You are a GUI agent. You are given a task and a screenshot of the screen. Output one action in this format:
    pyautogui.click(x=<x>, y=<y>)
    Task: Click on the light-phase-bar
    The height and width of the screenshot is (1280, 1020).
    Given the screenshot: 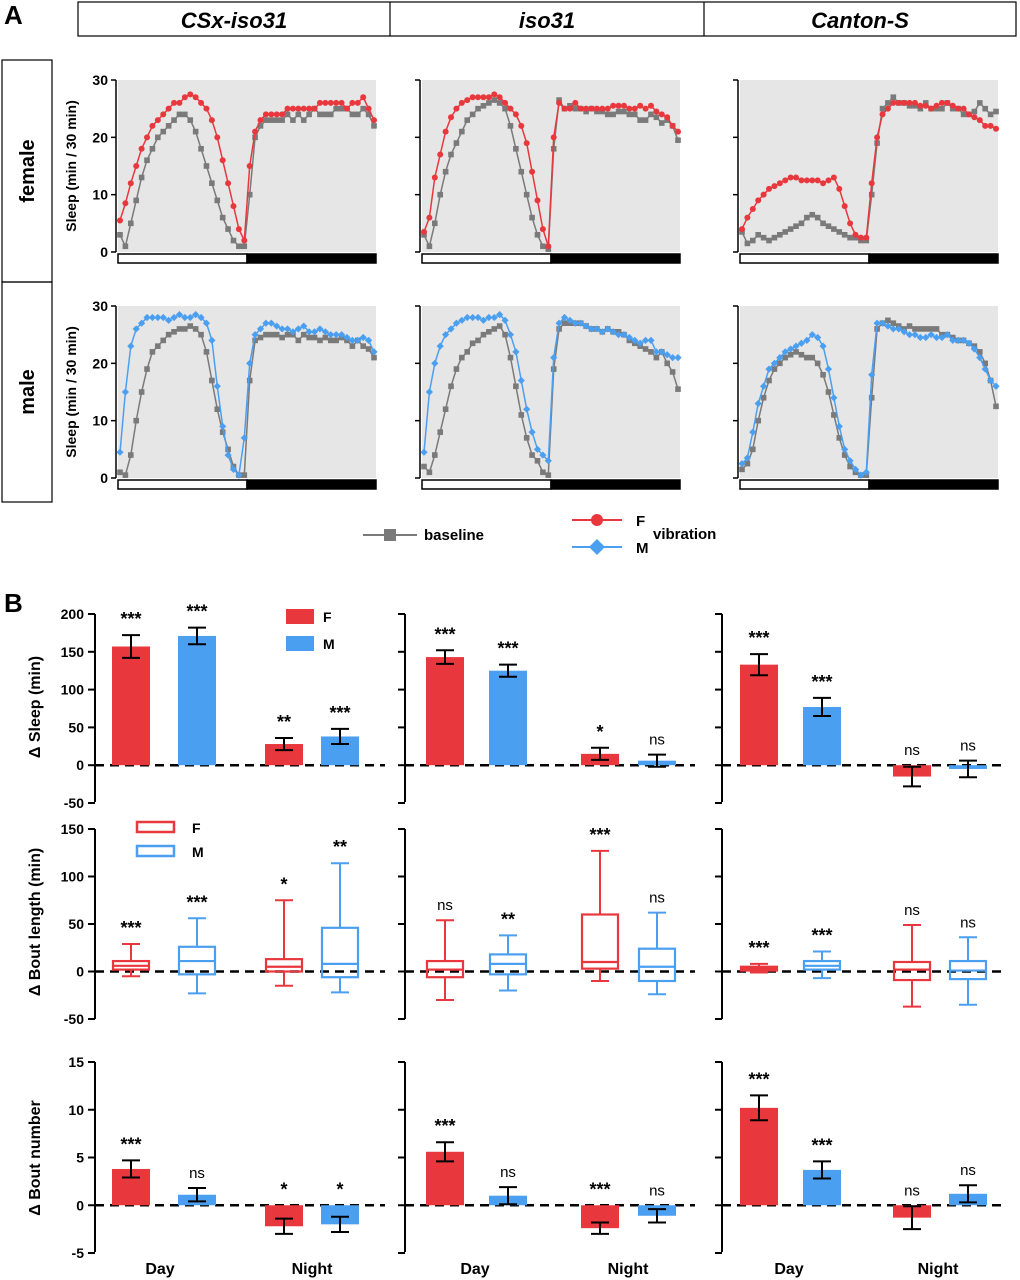 What is the action you would take?
    pyautogui.click(x=486, y=258)
    